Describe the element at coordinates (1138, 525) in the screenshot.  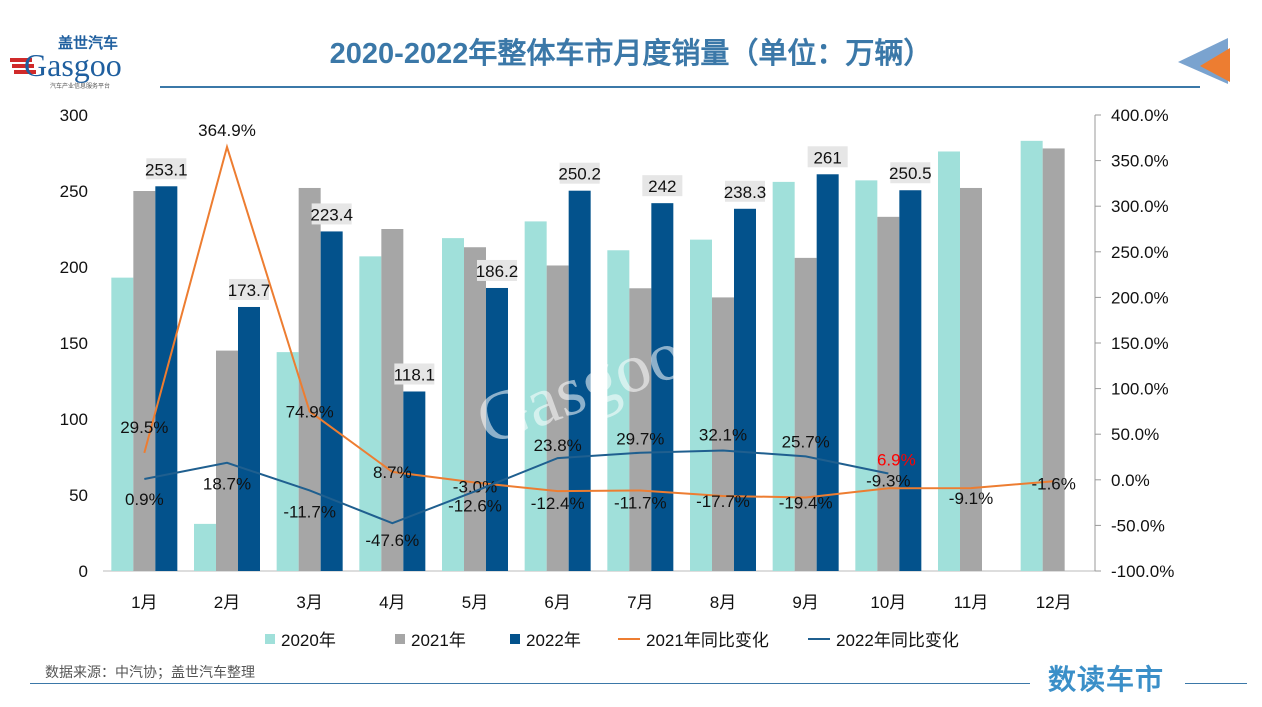
I see `y2-tick-label: -50.0%` at that location.